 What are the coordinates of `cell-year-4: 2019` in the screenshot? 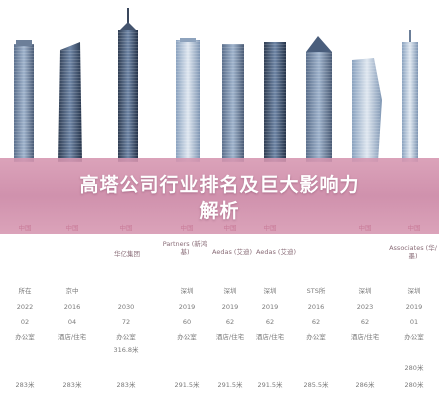 It's located at (187, 307).